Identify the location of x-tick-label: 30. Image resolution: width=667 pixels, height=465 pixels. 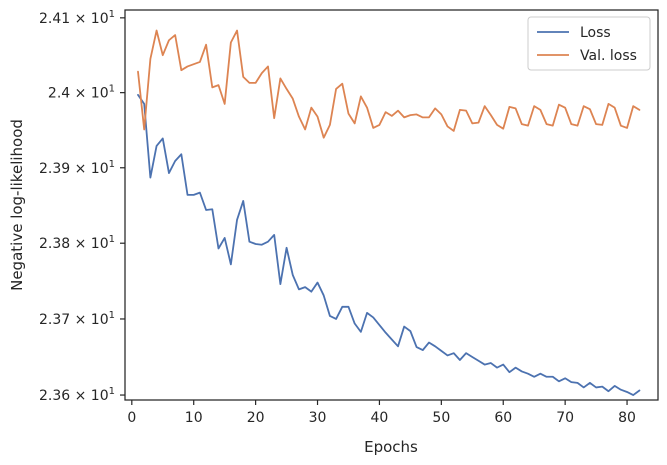
(318, 418).